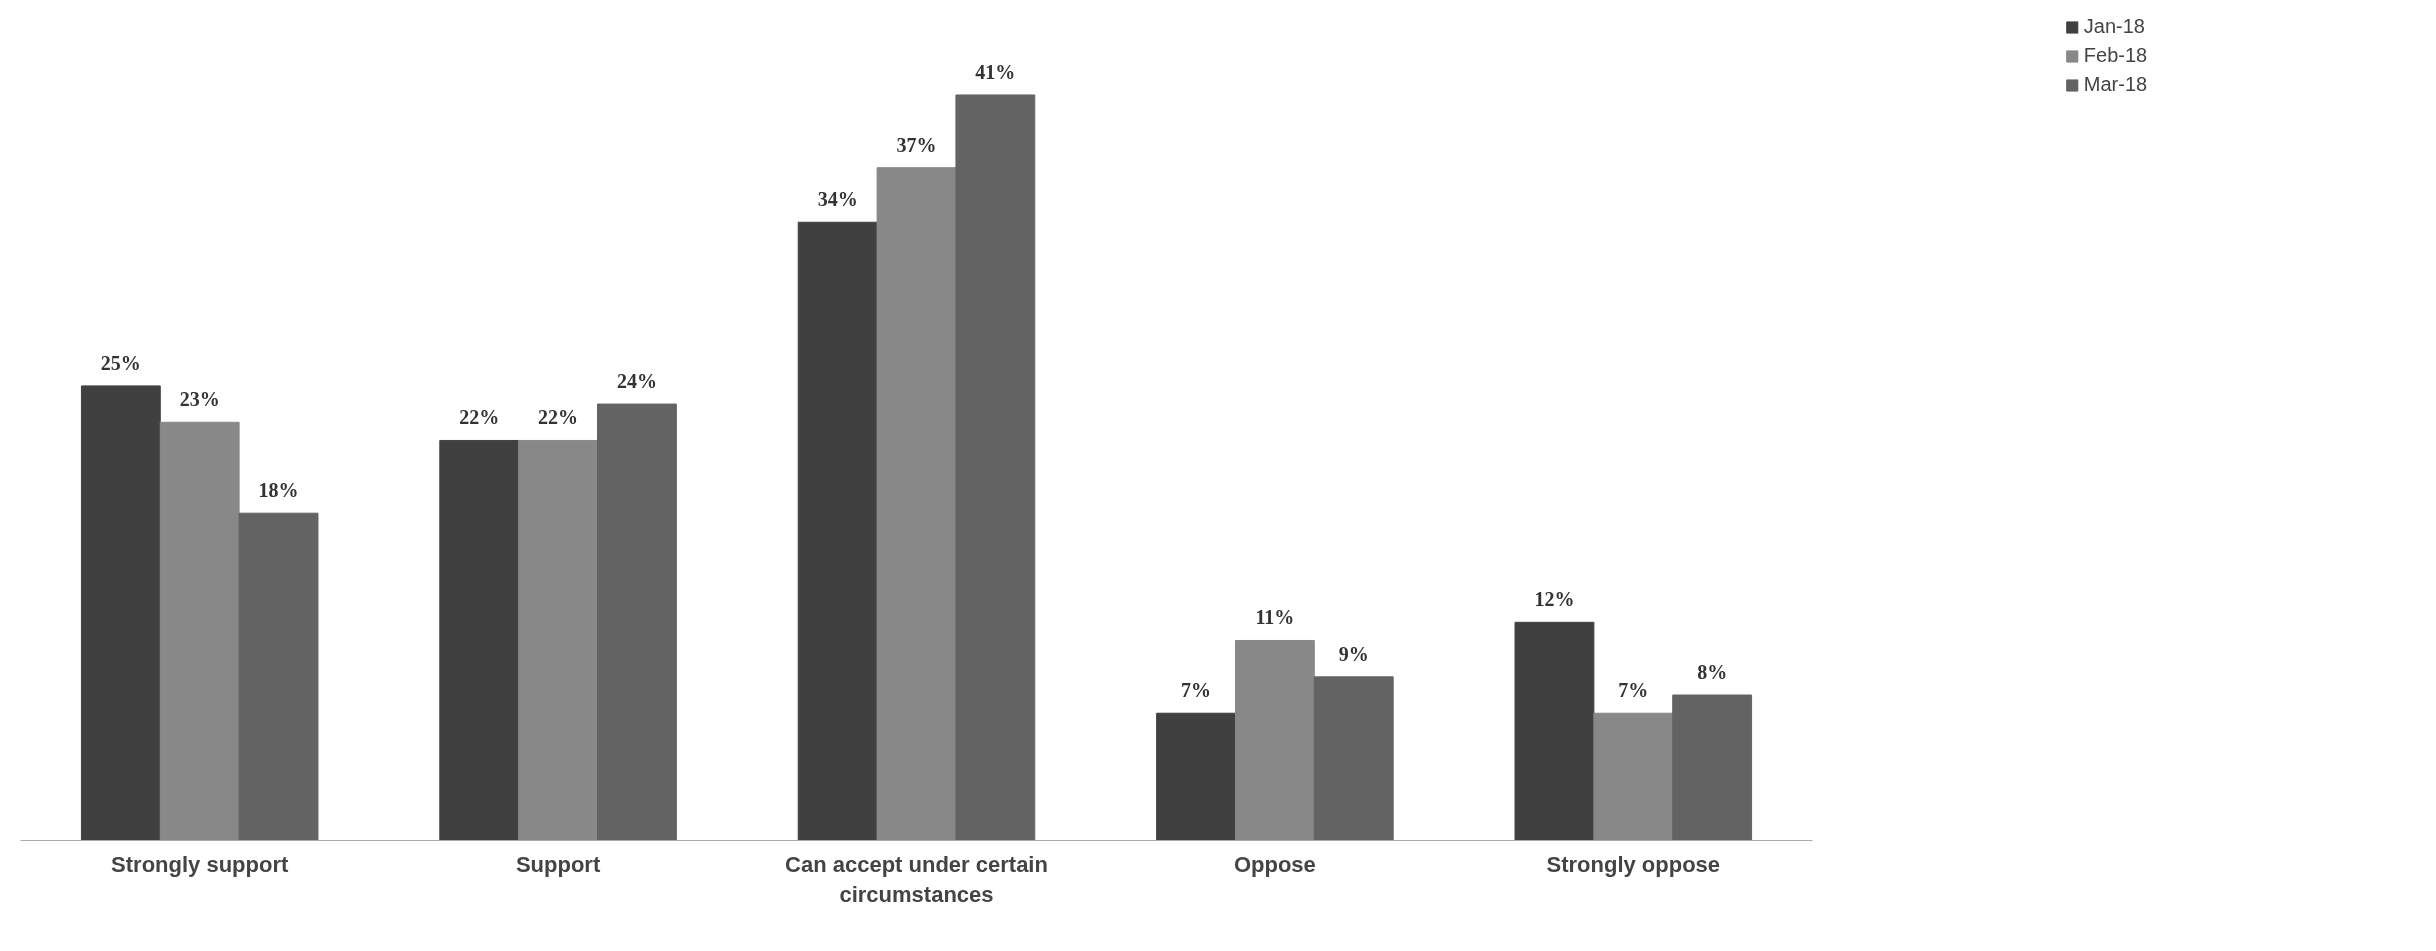 The image size is (2436, 951). What do you see at coordinates (2115, 55) in the screenshot?
I see `legend-label: Feb-18` at bounding box center [2115, 55].